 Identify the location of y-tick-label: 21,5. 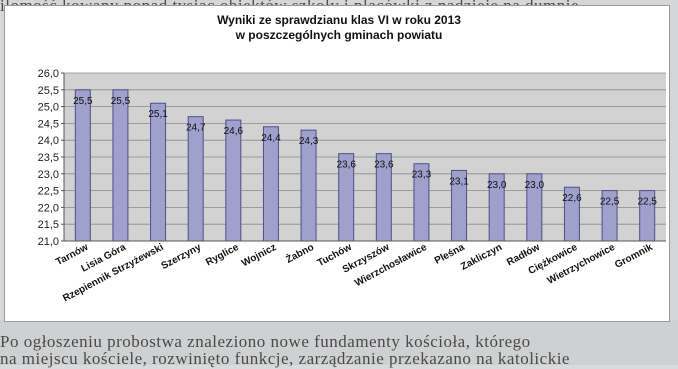
(48, 225).